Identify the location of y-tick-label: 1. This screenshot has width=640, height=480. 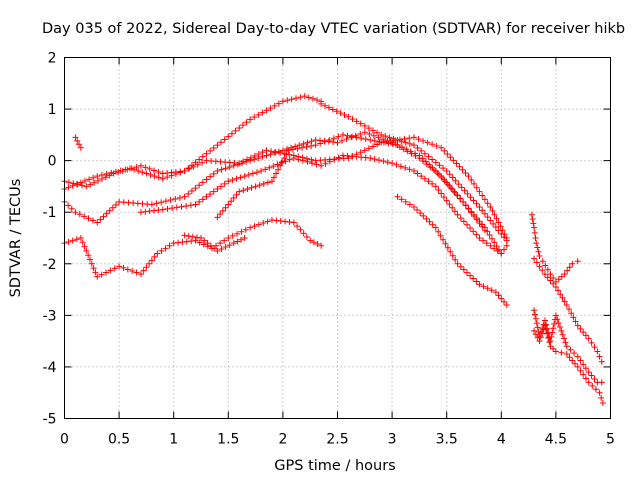
(52, 110).